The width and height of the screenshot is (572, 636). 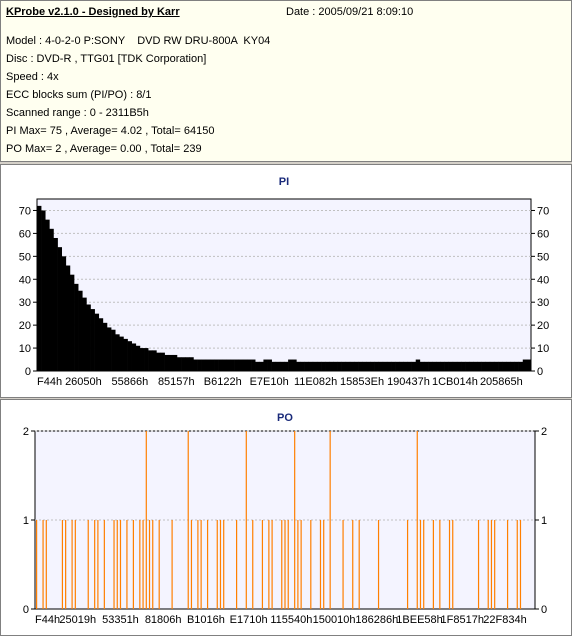 I want to click on pi-ytick-label: 70, so click(x=25, y=211).